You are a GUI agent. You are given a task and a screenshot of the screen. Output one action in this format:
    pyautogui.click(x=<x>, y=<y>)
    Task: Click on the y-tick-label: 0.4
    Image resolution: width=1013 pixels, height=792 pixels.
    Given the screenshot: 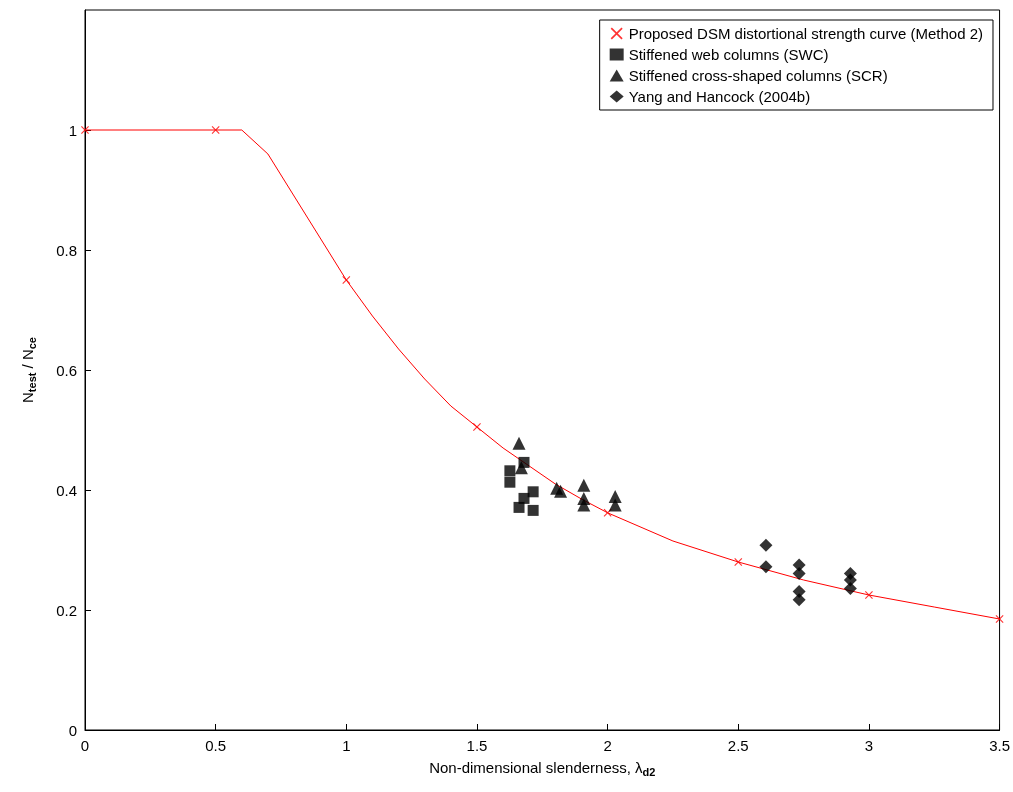 What is the action you would take?
    pyautogui.click(x=66, y=490)
    